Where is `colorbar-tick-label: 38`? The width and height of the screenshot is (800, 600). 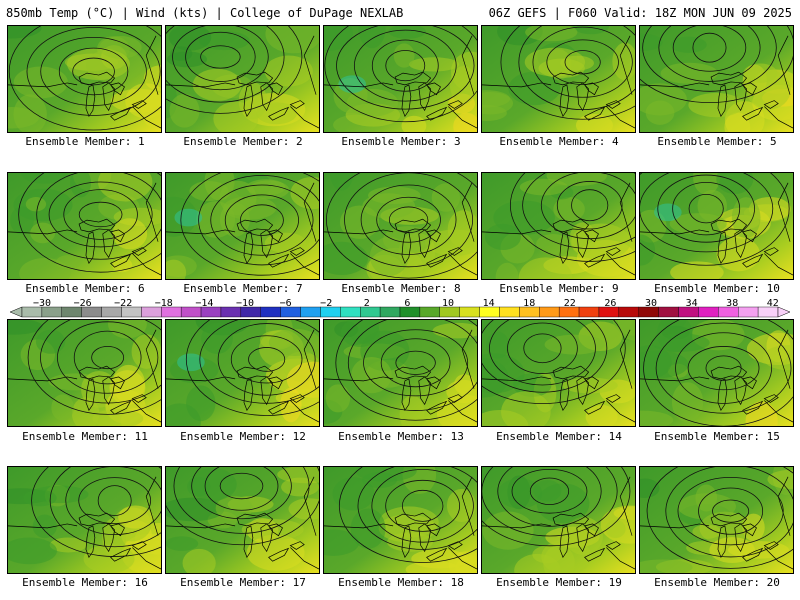 colorbar-tick-label: 38 is located at coordinates (732, 303).